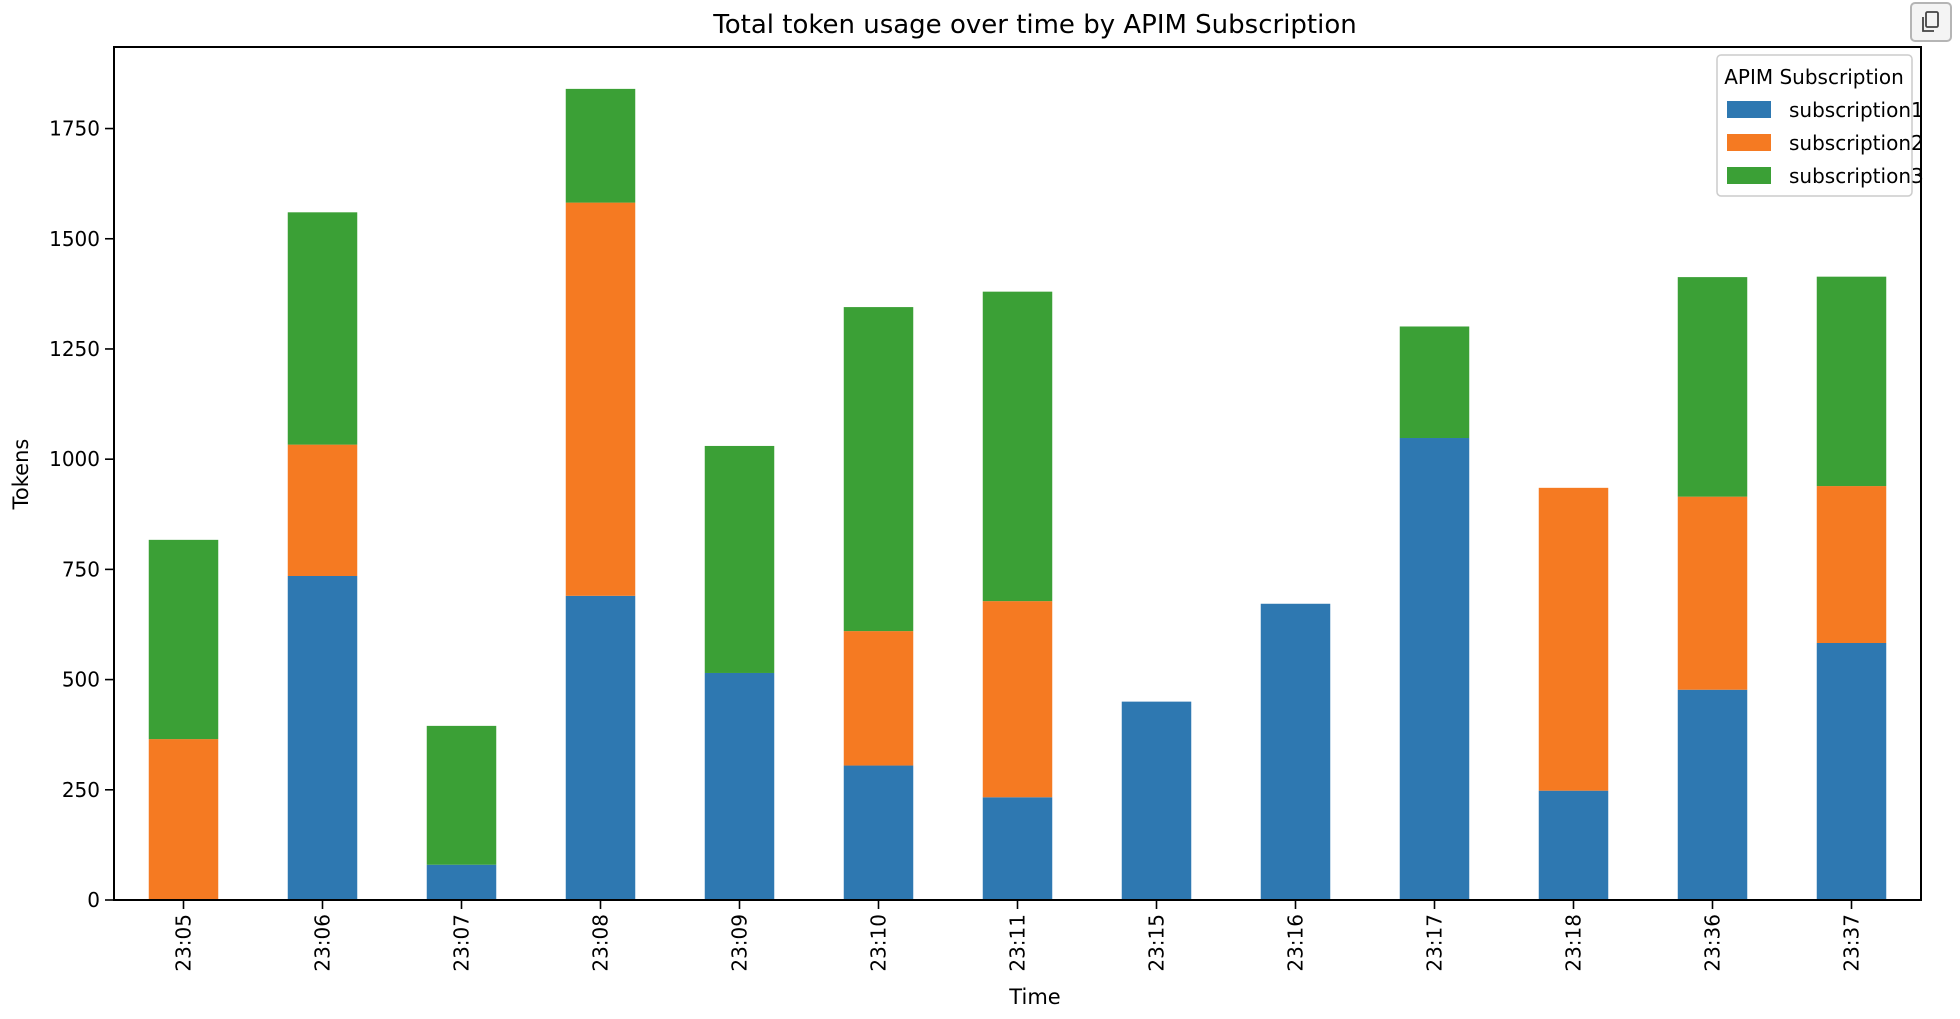 This screenshot has width=1960, height=1019. What do you see at coordinates (1856, 176) in the screenshot?
I see `legend-label-subscription3: subscription3` at bounding box center [1856, 176].